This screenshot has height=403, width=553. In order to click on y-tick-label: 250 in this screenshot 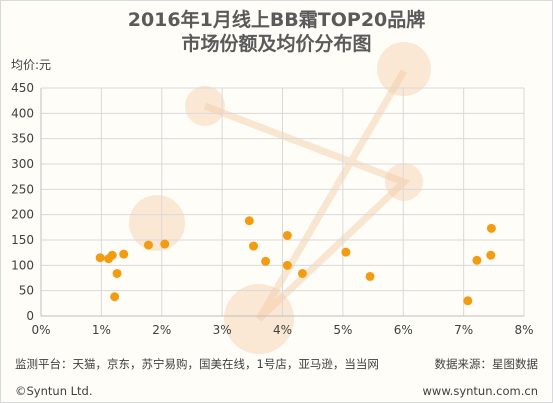, I will do `click(22, 189)`.